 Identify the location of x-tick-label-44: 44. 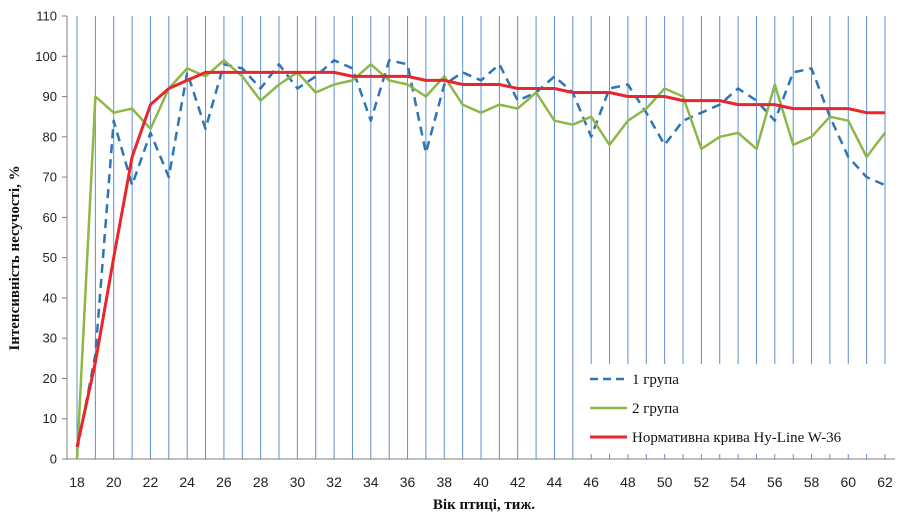
(555, 482).